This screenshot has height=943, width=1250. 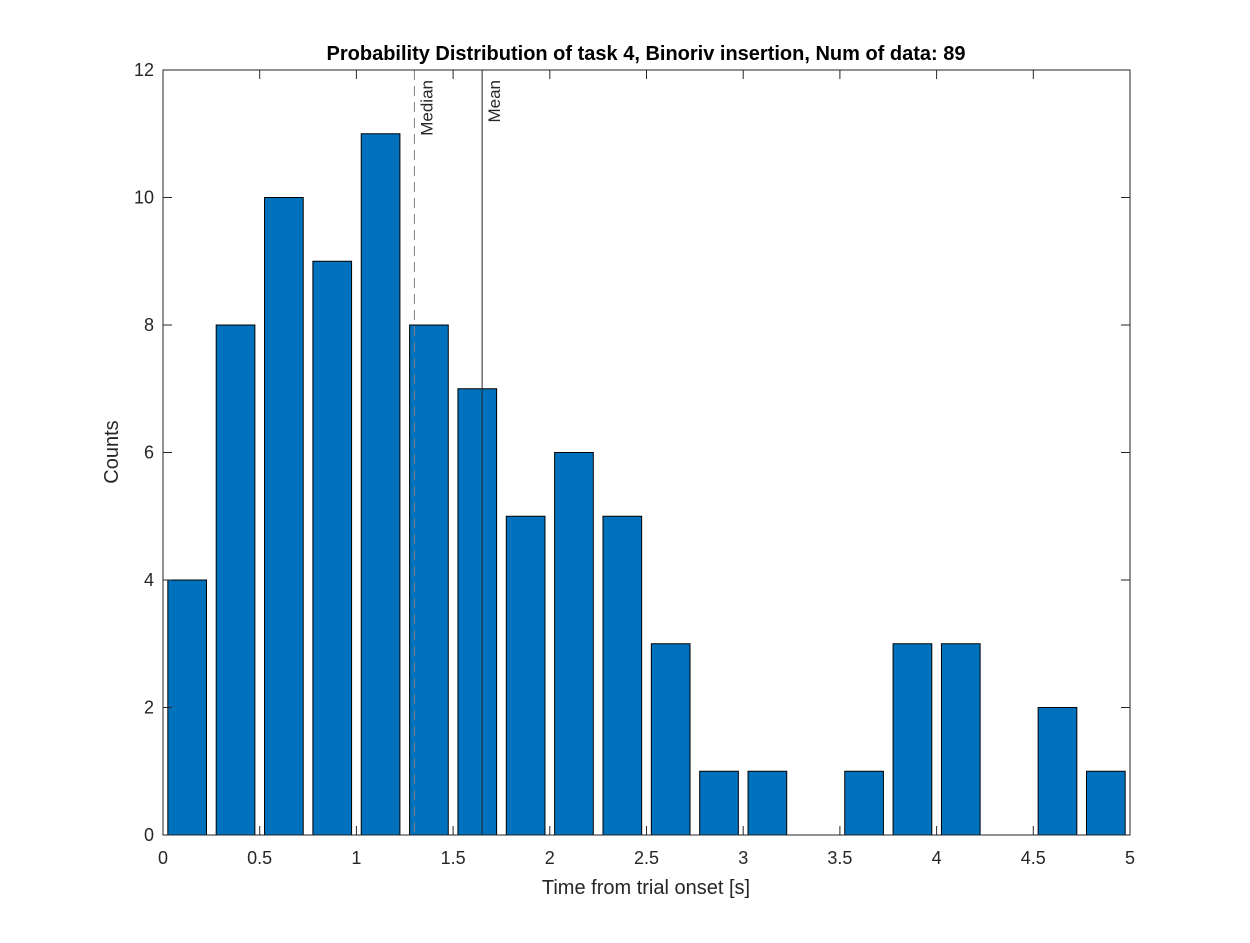 What do you see at coordinates (1130, 858) in the screenshot?
I see `x-tick-label: 5` at bounding box center [1130, 858].